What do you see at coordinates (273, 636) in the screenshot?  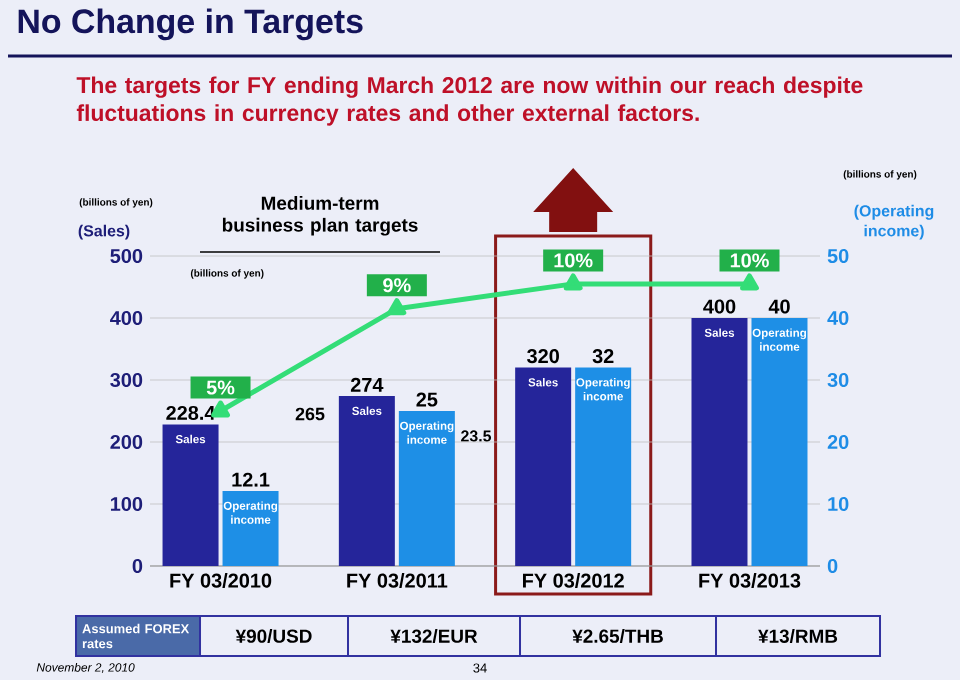 I see `text: ¥90/USD` at bounding box center [273, 636].